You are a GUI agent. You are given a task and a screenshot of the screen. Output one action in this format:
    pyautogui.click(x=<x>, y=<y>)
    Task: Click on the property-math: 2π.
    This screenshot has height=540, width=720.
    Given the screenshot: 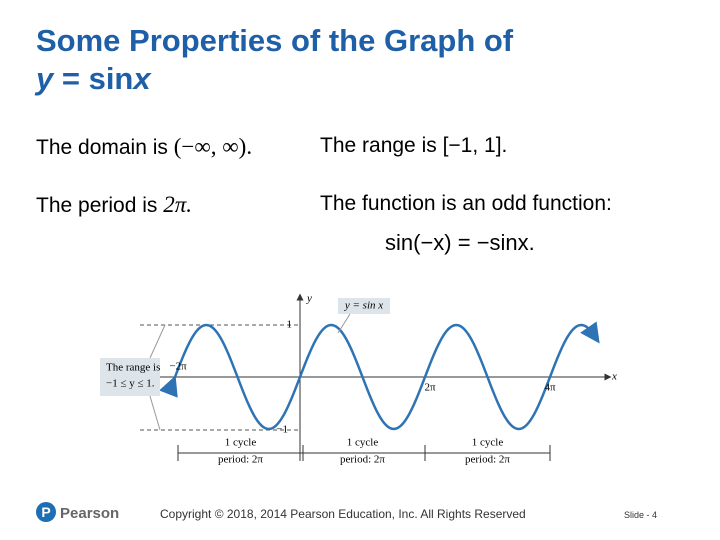 What is the action you would take?
    pyautogui.click(x=178, y=204)
    